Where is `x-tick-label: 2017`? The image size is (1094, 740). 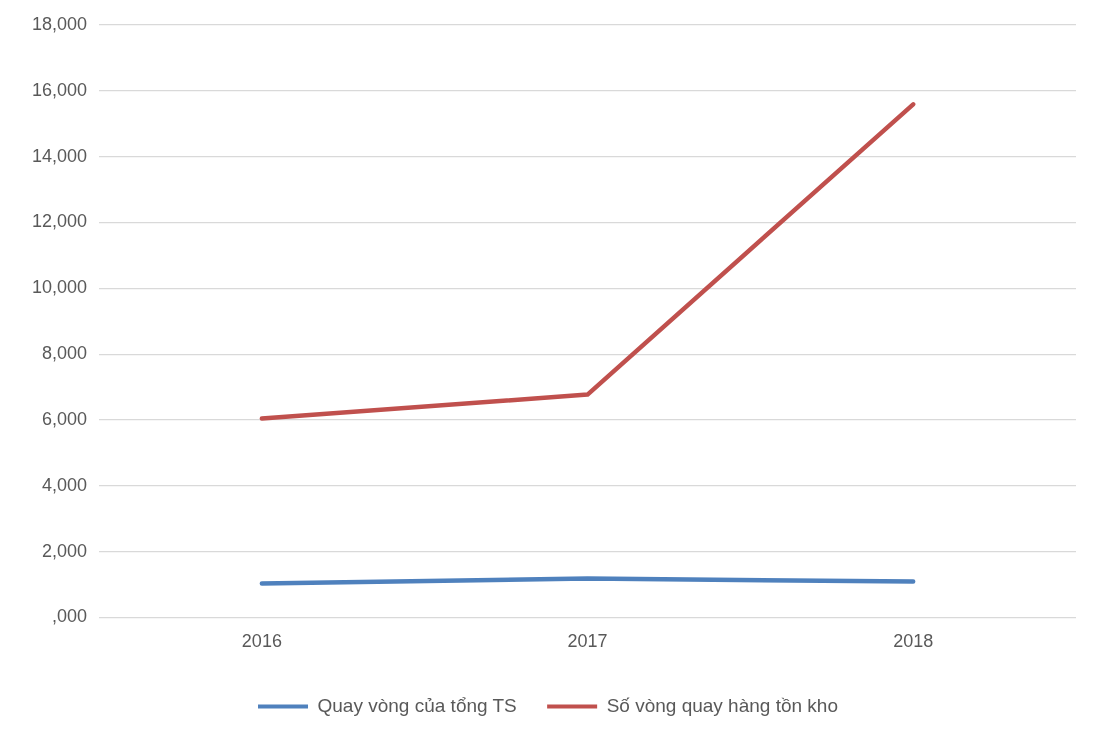 x-tick-label: 2017 is located at coordinates (587, 641).